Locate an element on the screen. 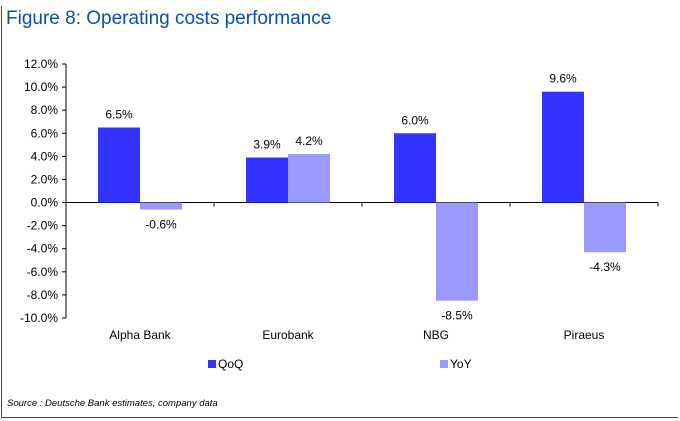 The image size is (680, 421). category-label: Eurobank is located at coordinates (288, 335).